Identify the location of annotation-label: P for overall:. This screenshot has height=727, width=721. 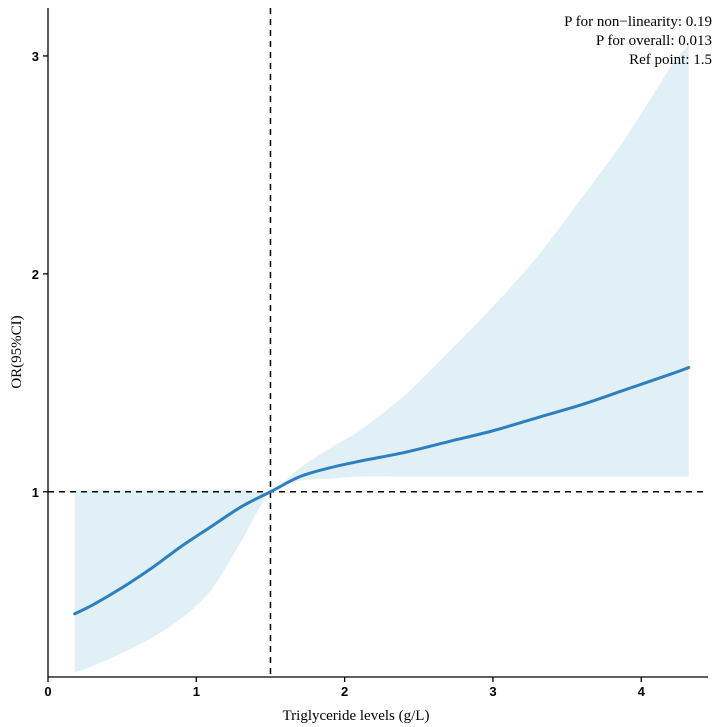
(637, 41).